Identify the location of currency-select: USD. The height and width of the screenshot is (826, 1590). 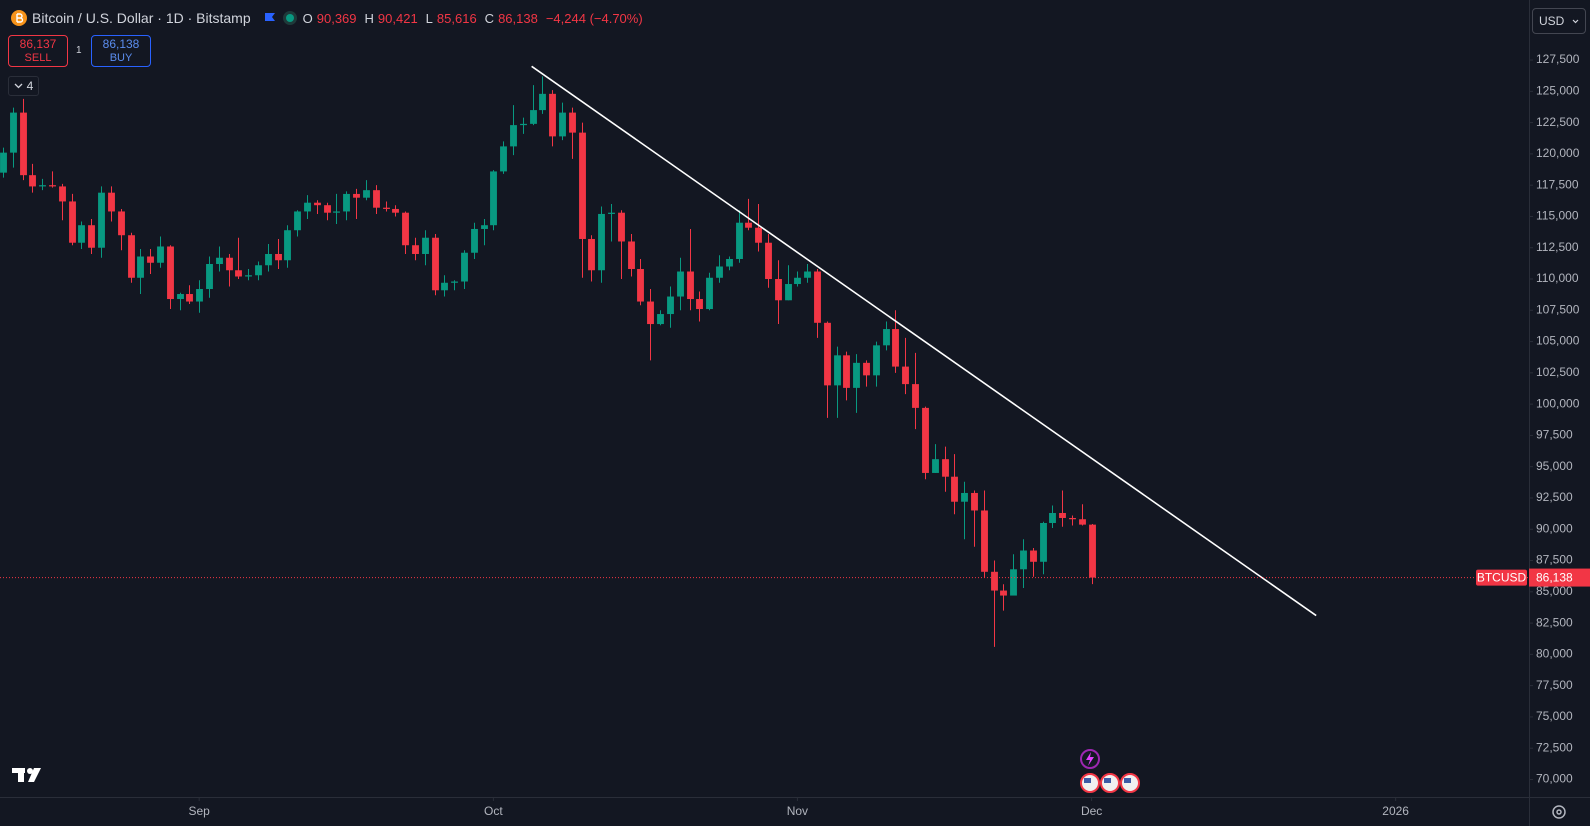
(1559, 21).